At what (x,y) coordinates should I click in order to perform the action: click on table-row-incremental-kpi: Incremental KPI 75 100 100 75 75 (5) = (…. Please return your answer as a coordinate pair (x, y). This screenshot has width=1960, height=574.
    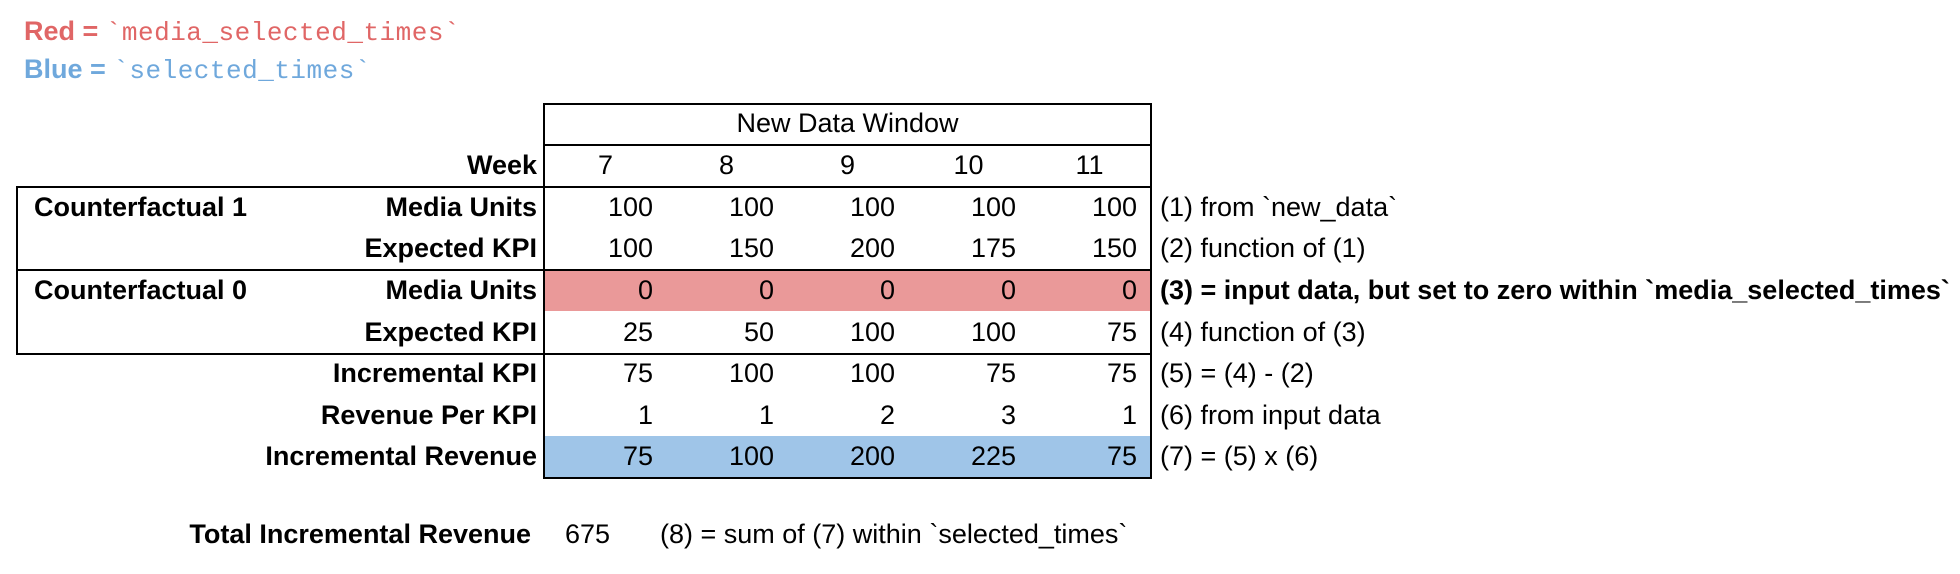
    Looking at the image, I should click on (980, 373).